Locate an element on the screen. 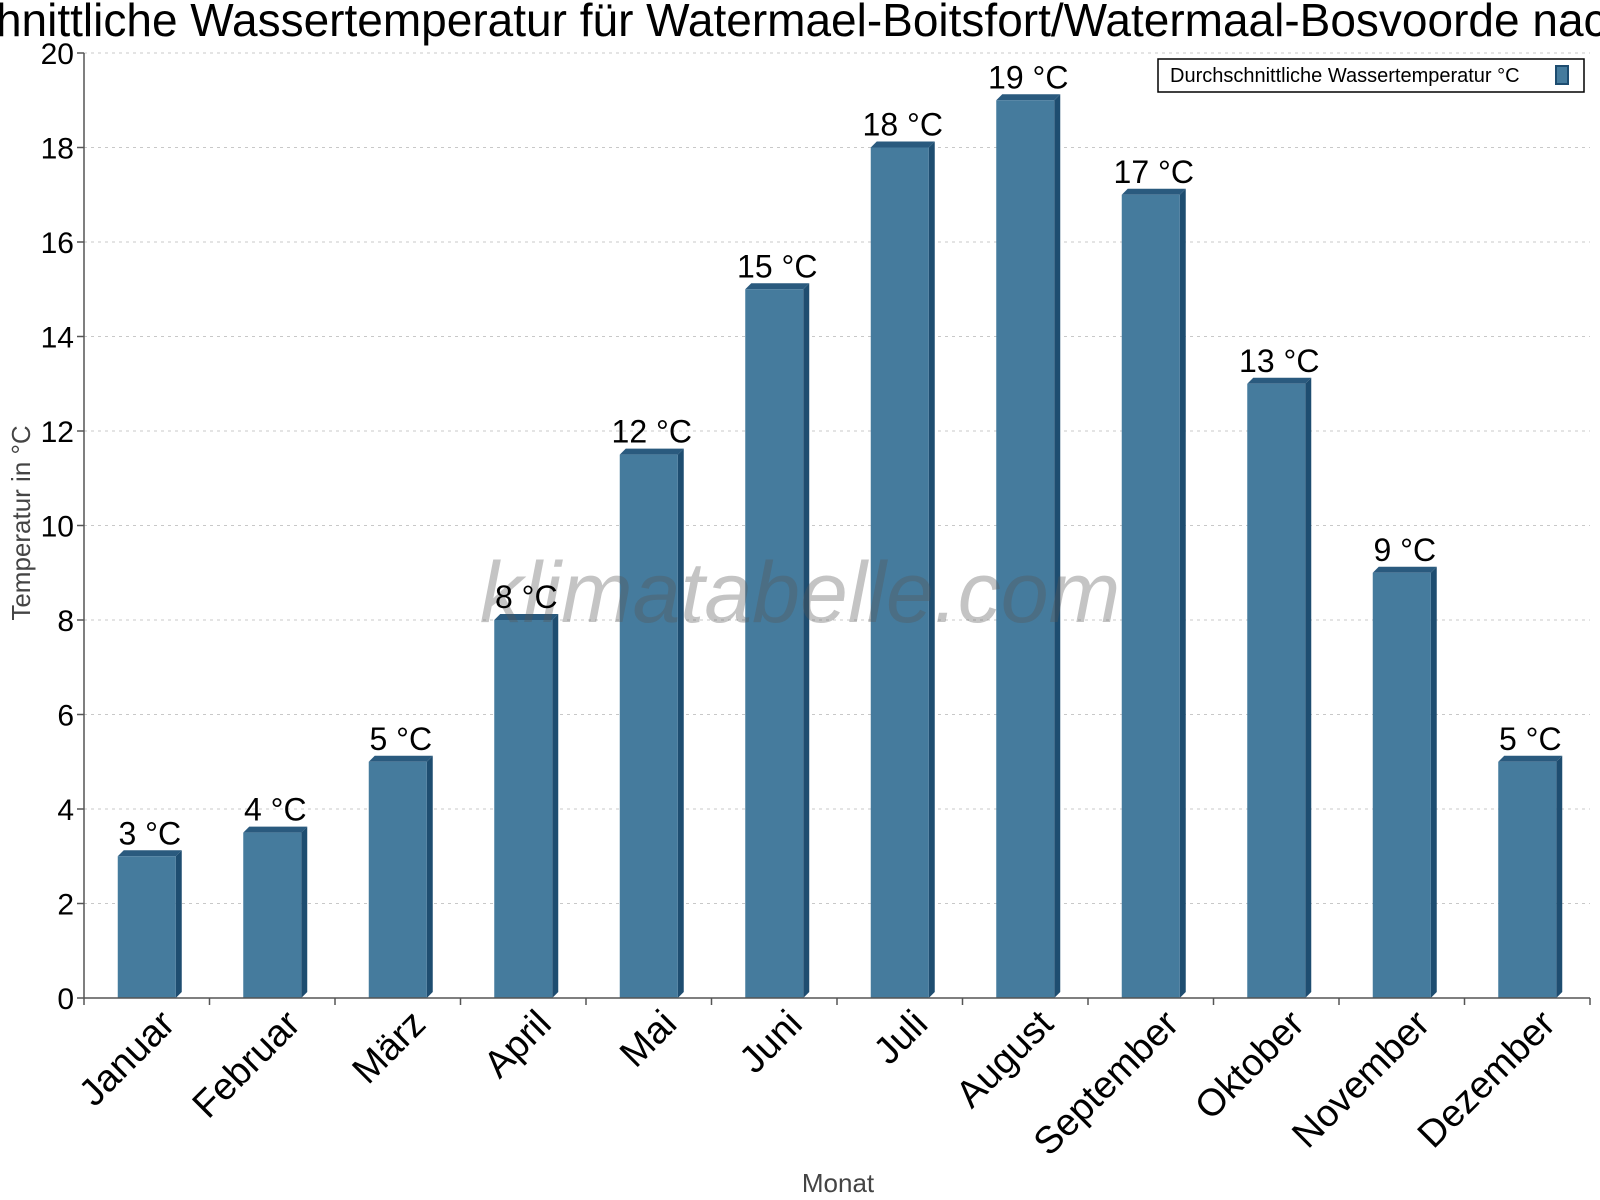 Image resolution: width=1600 pixels, height=1200 pixels. y-tick-label: 6 is located at coordinates (65, 716).